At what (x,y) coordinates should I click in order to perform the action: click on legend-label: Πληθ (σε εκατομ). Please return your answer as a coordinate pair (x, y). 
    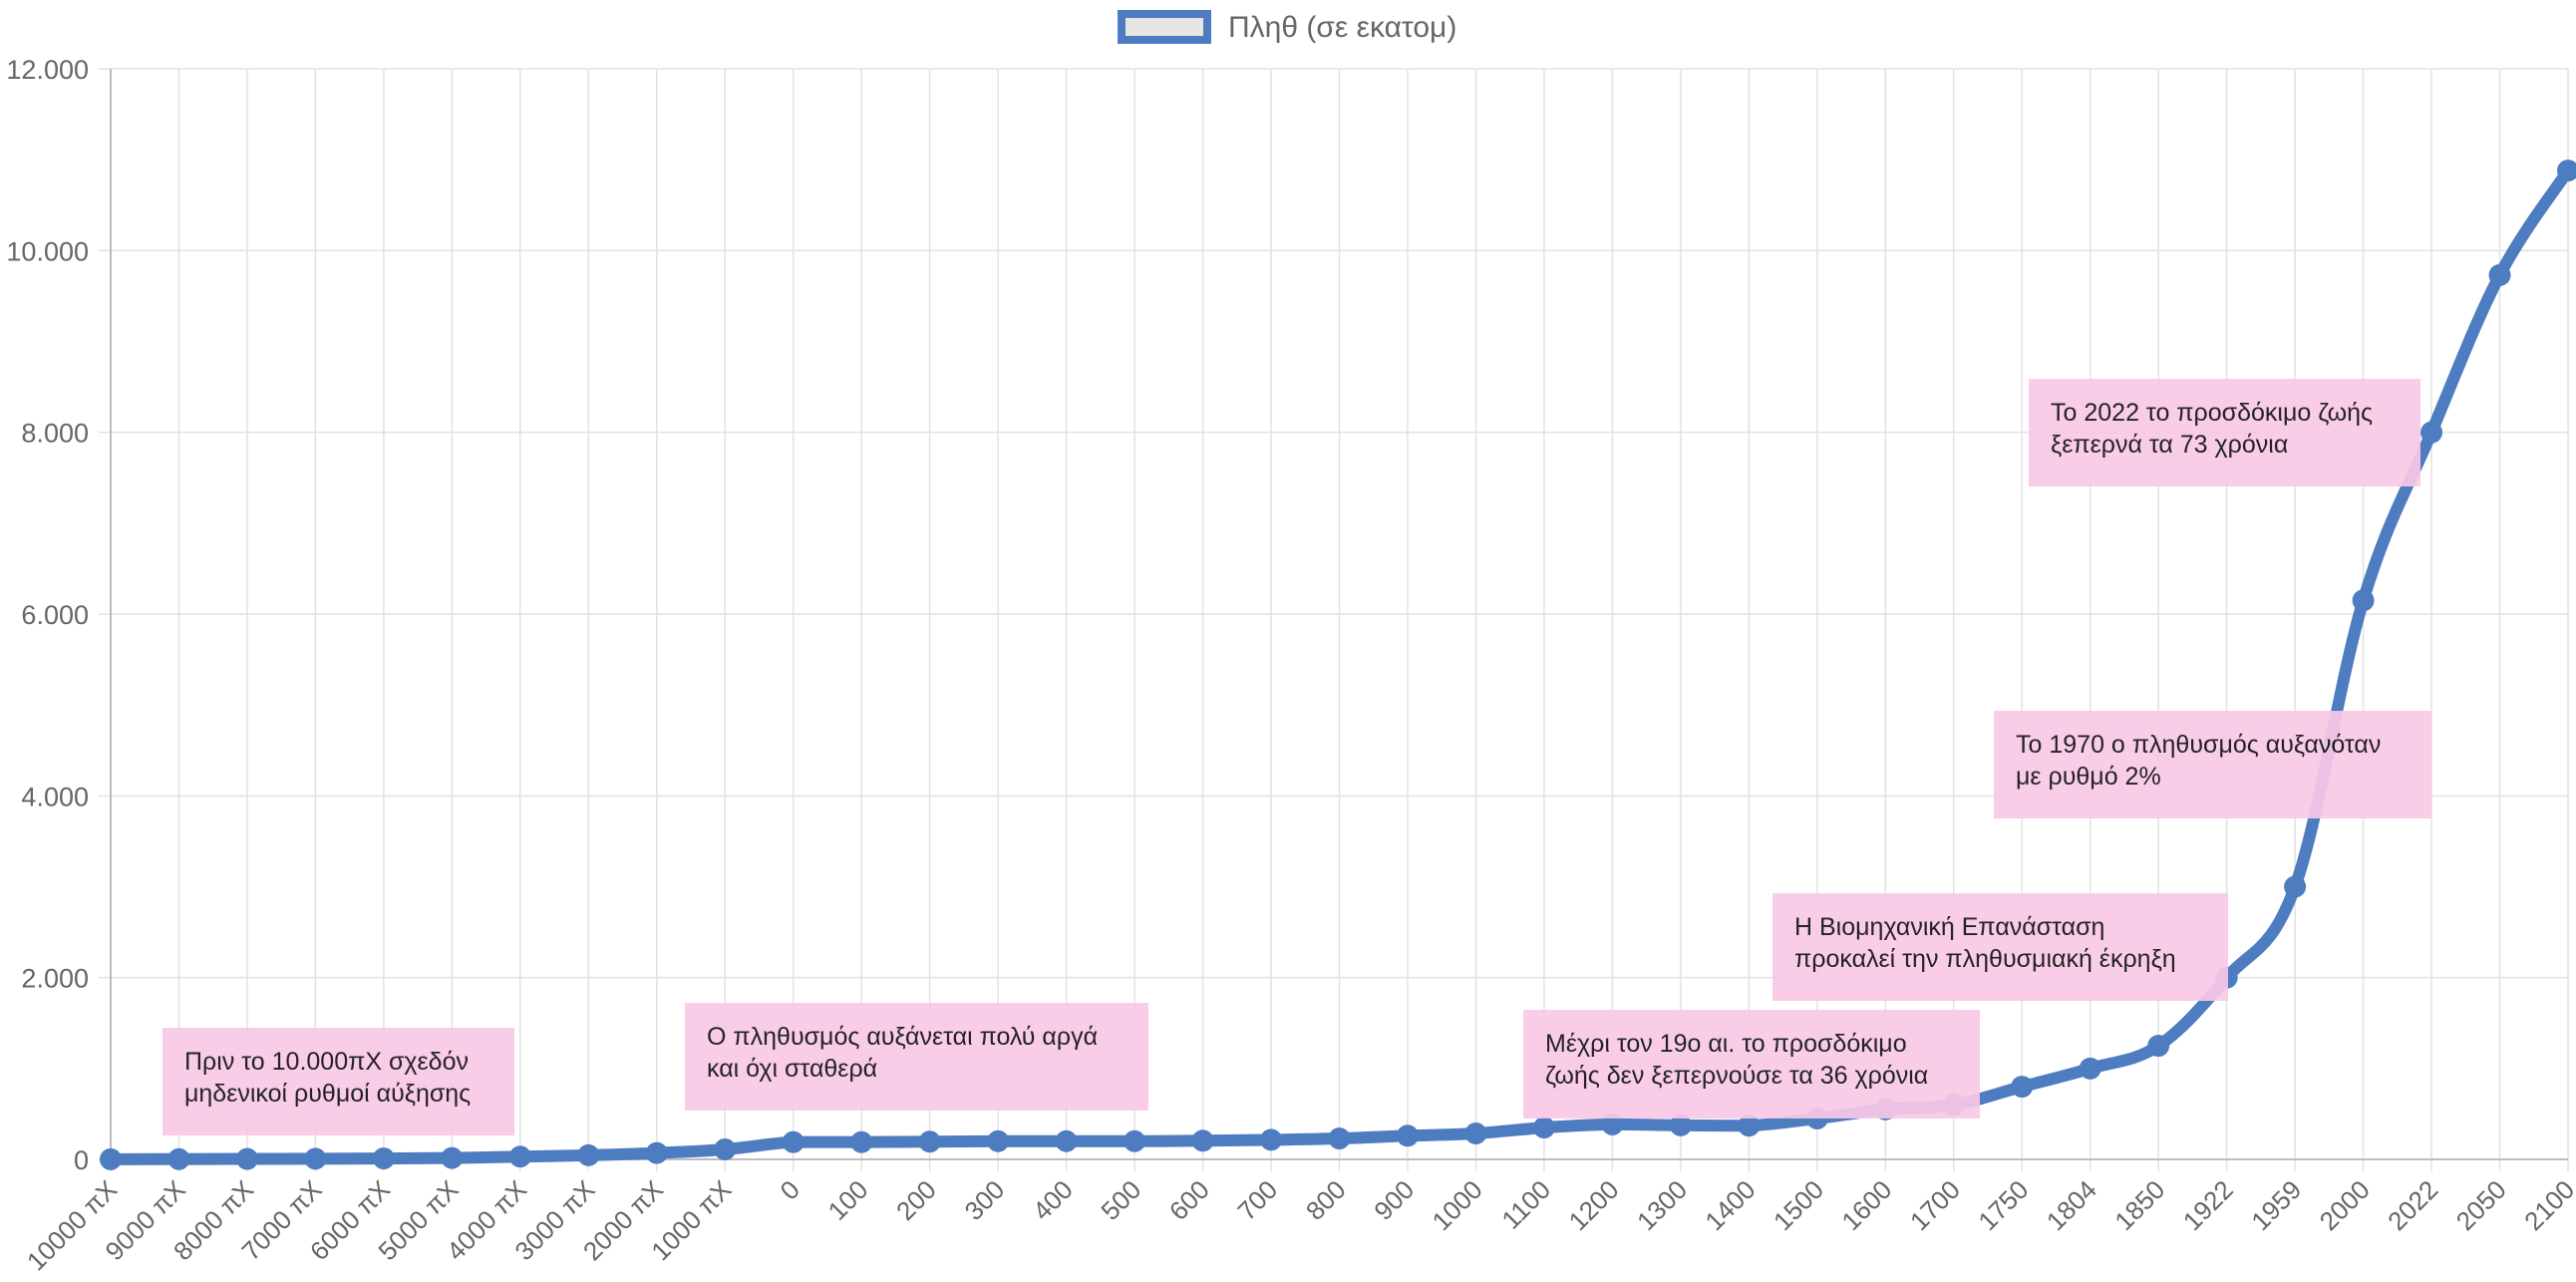
    Looking at the image, I should click on (1342, 27).